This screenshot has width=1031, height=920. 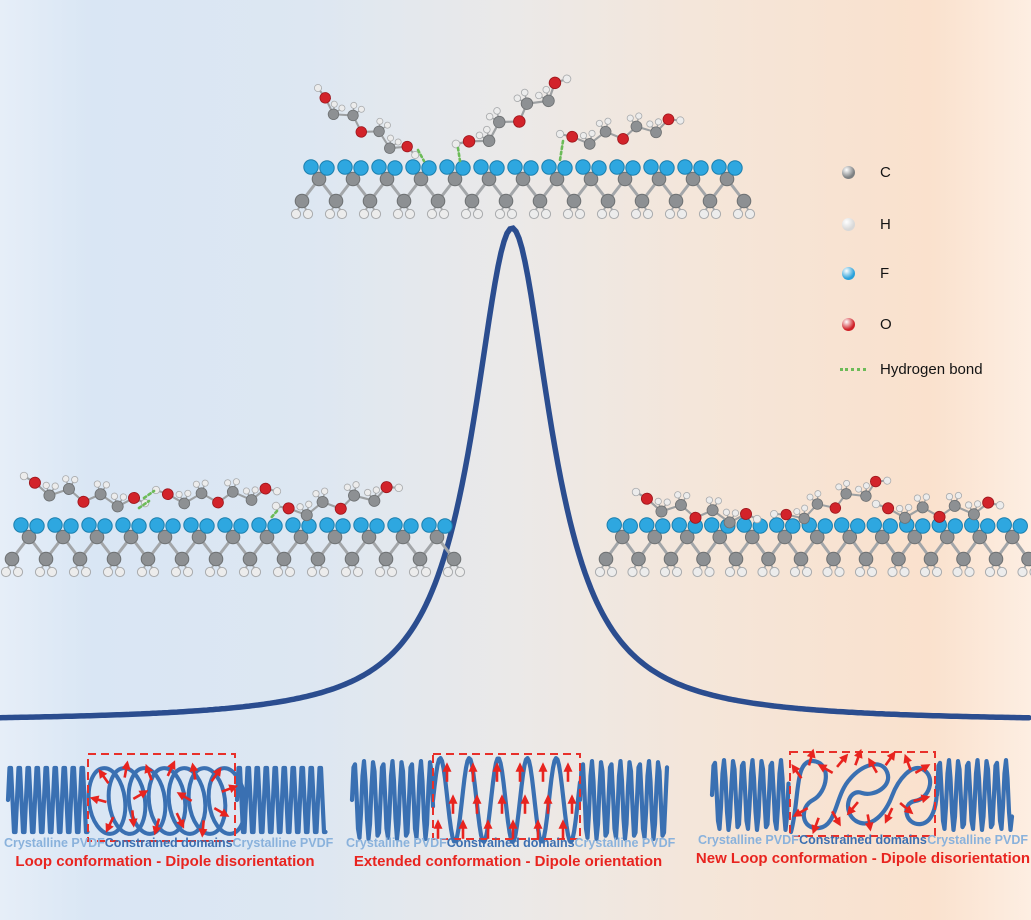 I want to click on molecular-structure-right, so click(x=812, y=526).